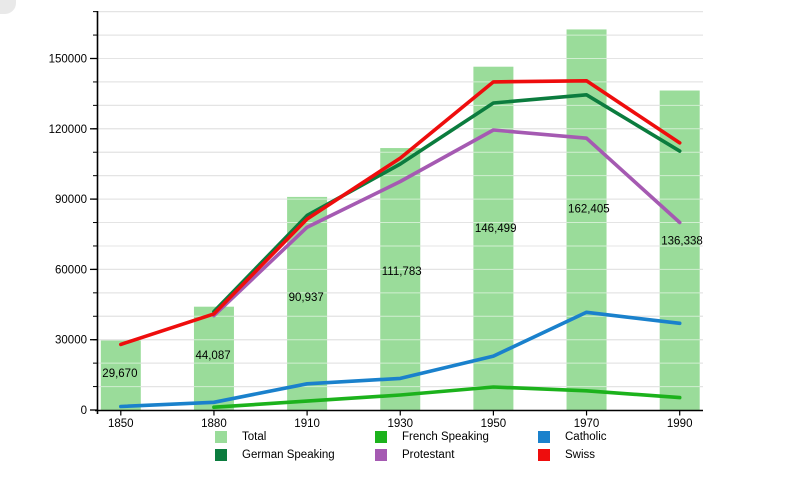 Image resolution: width=800 pixels, height=500 pixels. What do you see at coordinates (496, 229) in the screenshot?
I see `bar-label-1950: 146,499` at bounding box center [496, 229].